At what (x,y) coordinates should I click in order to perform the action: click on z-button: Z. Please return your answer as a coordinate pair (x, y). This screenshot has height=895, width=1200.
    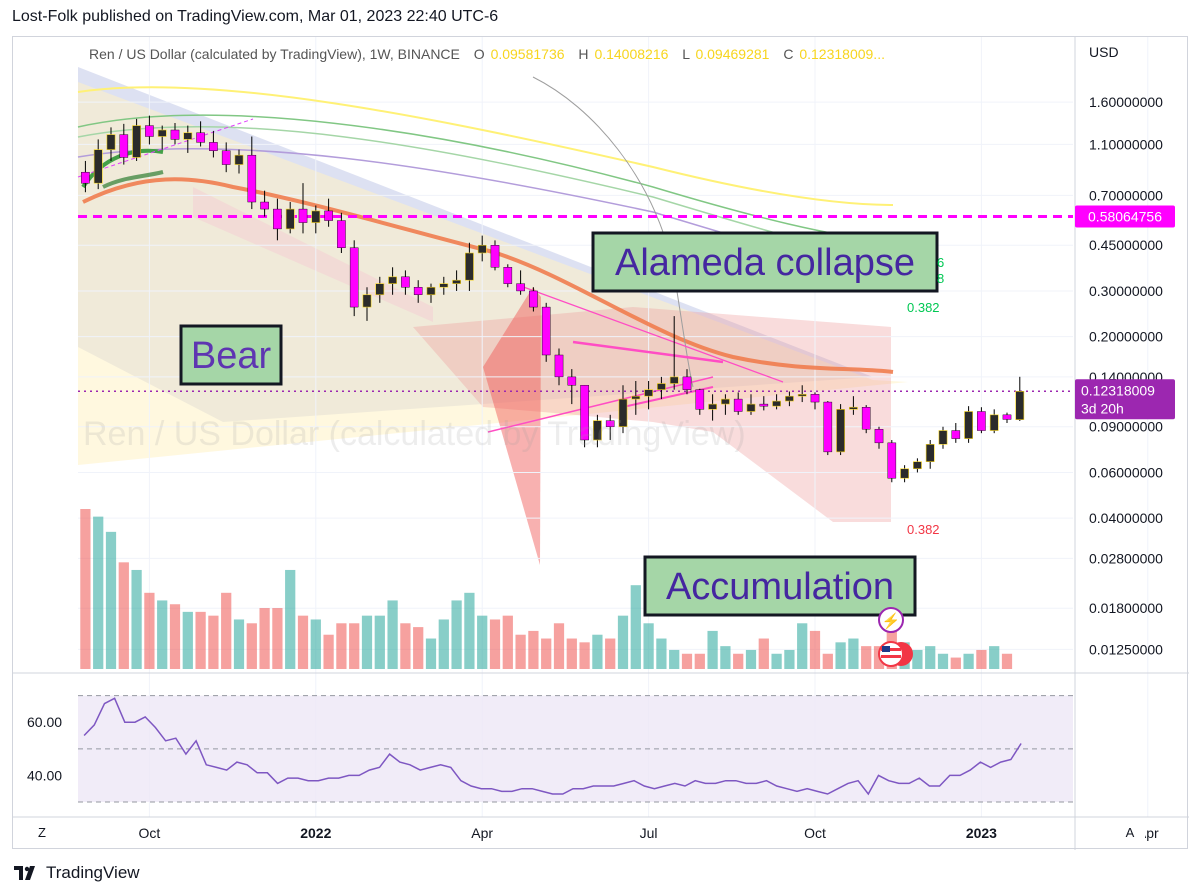
    Looking at the image, I should click on (42, 832).